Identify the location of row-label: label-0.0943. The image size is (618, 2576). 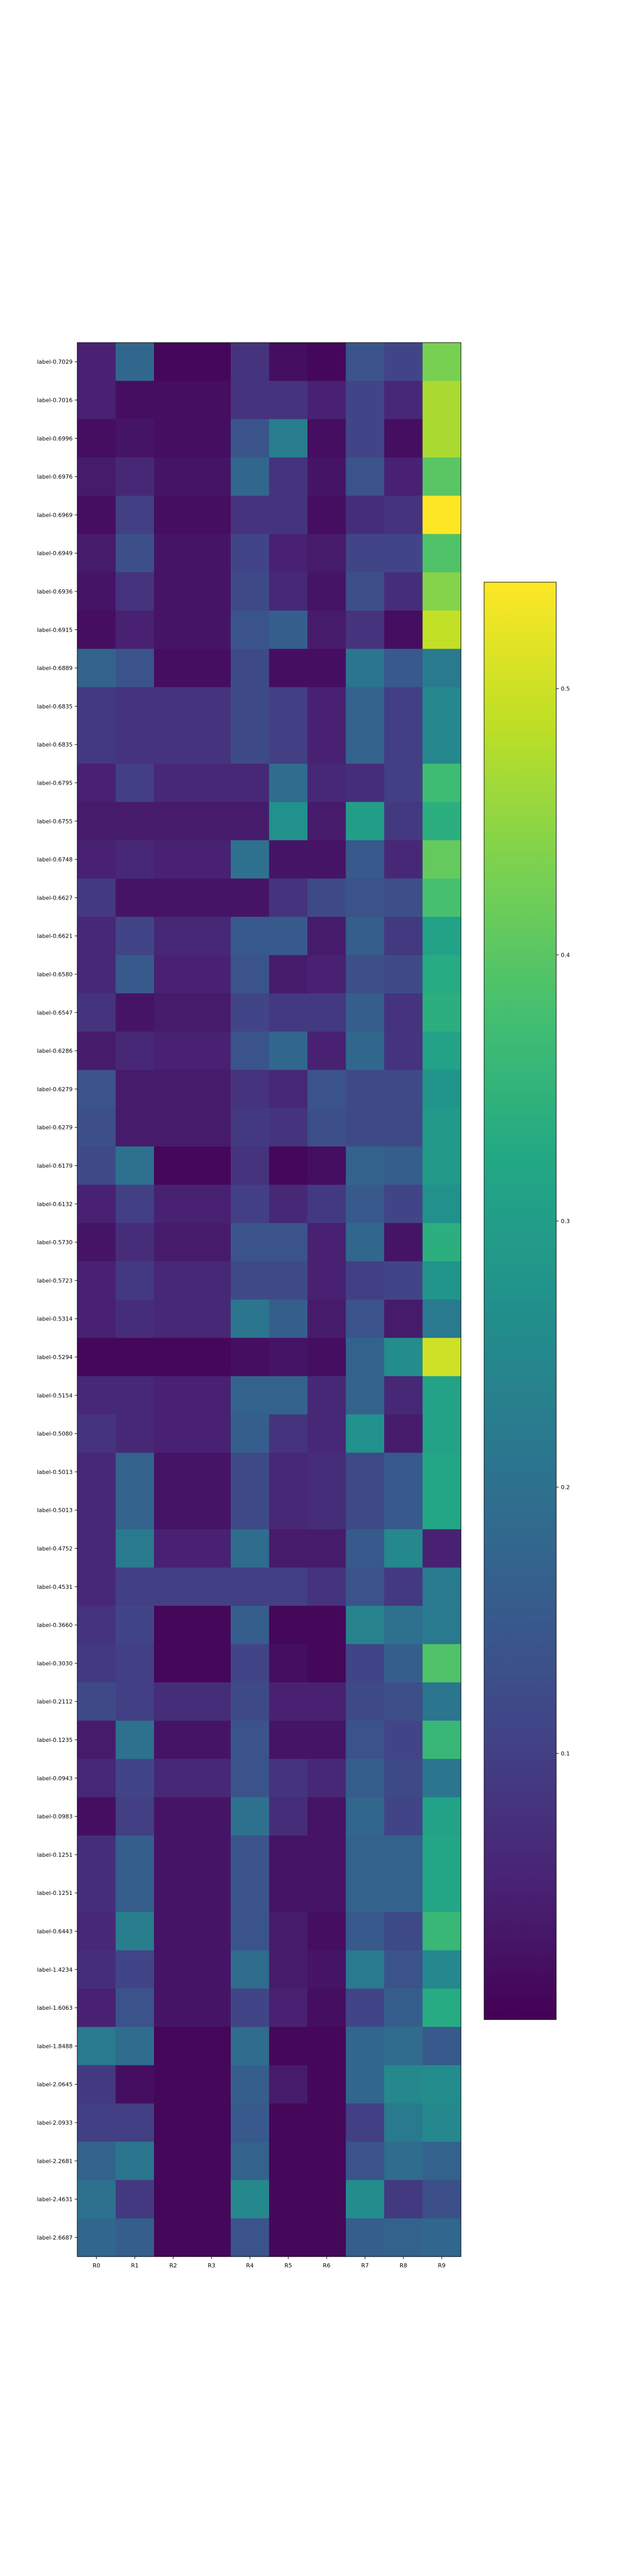
(55, 1778).